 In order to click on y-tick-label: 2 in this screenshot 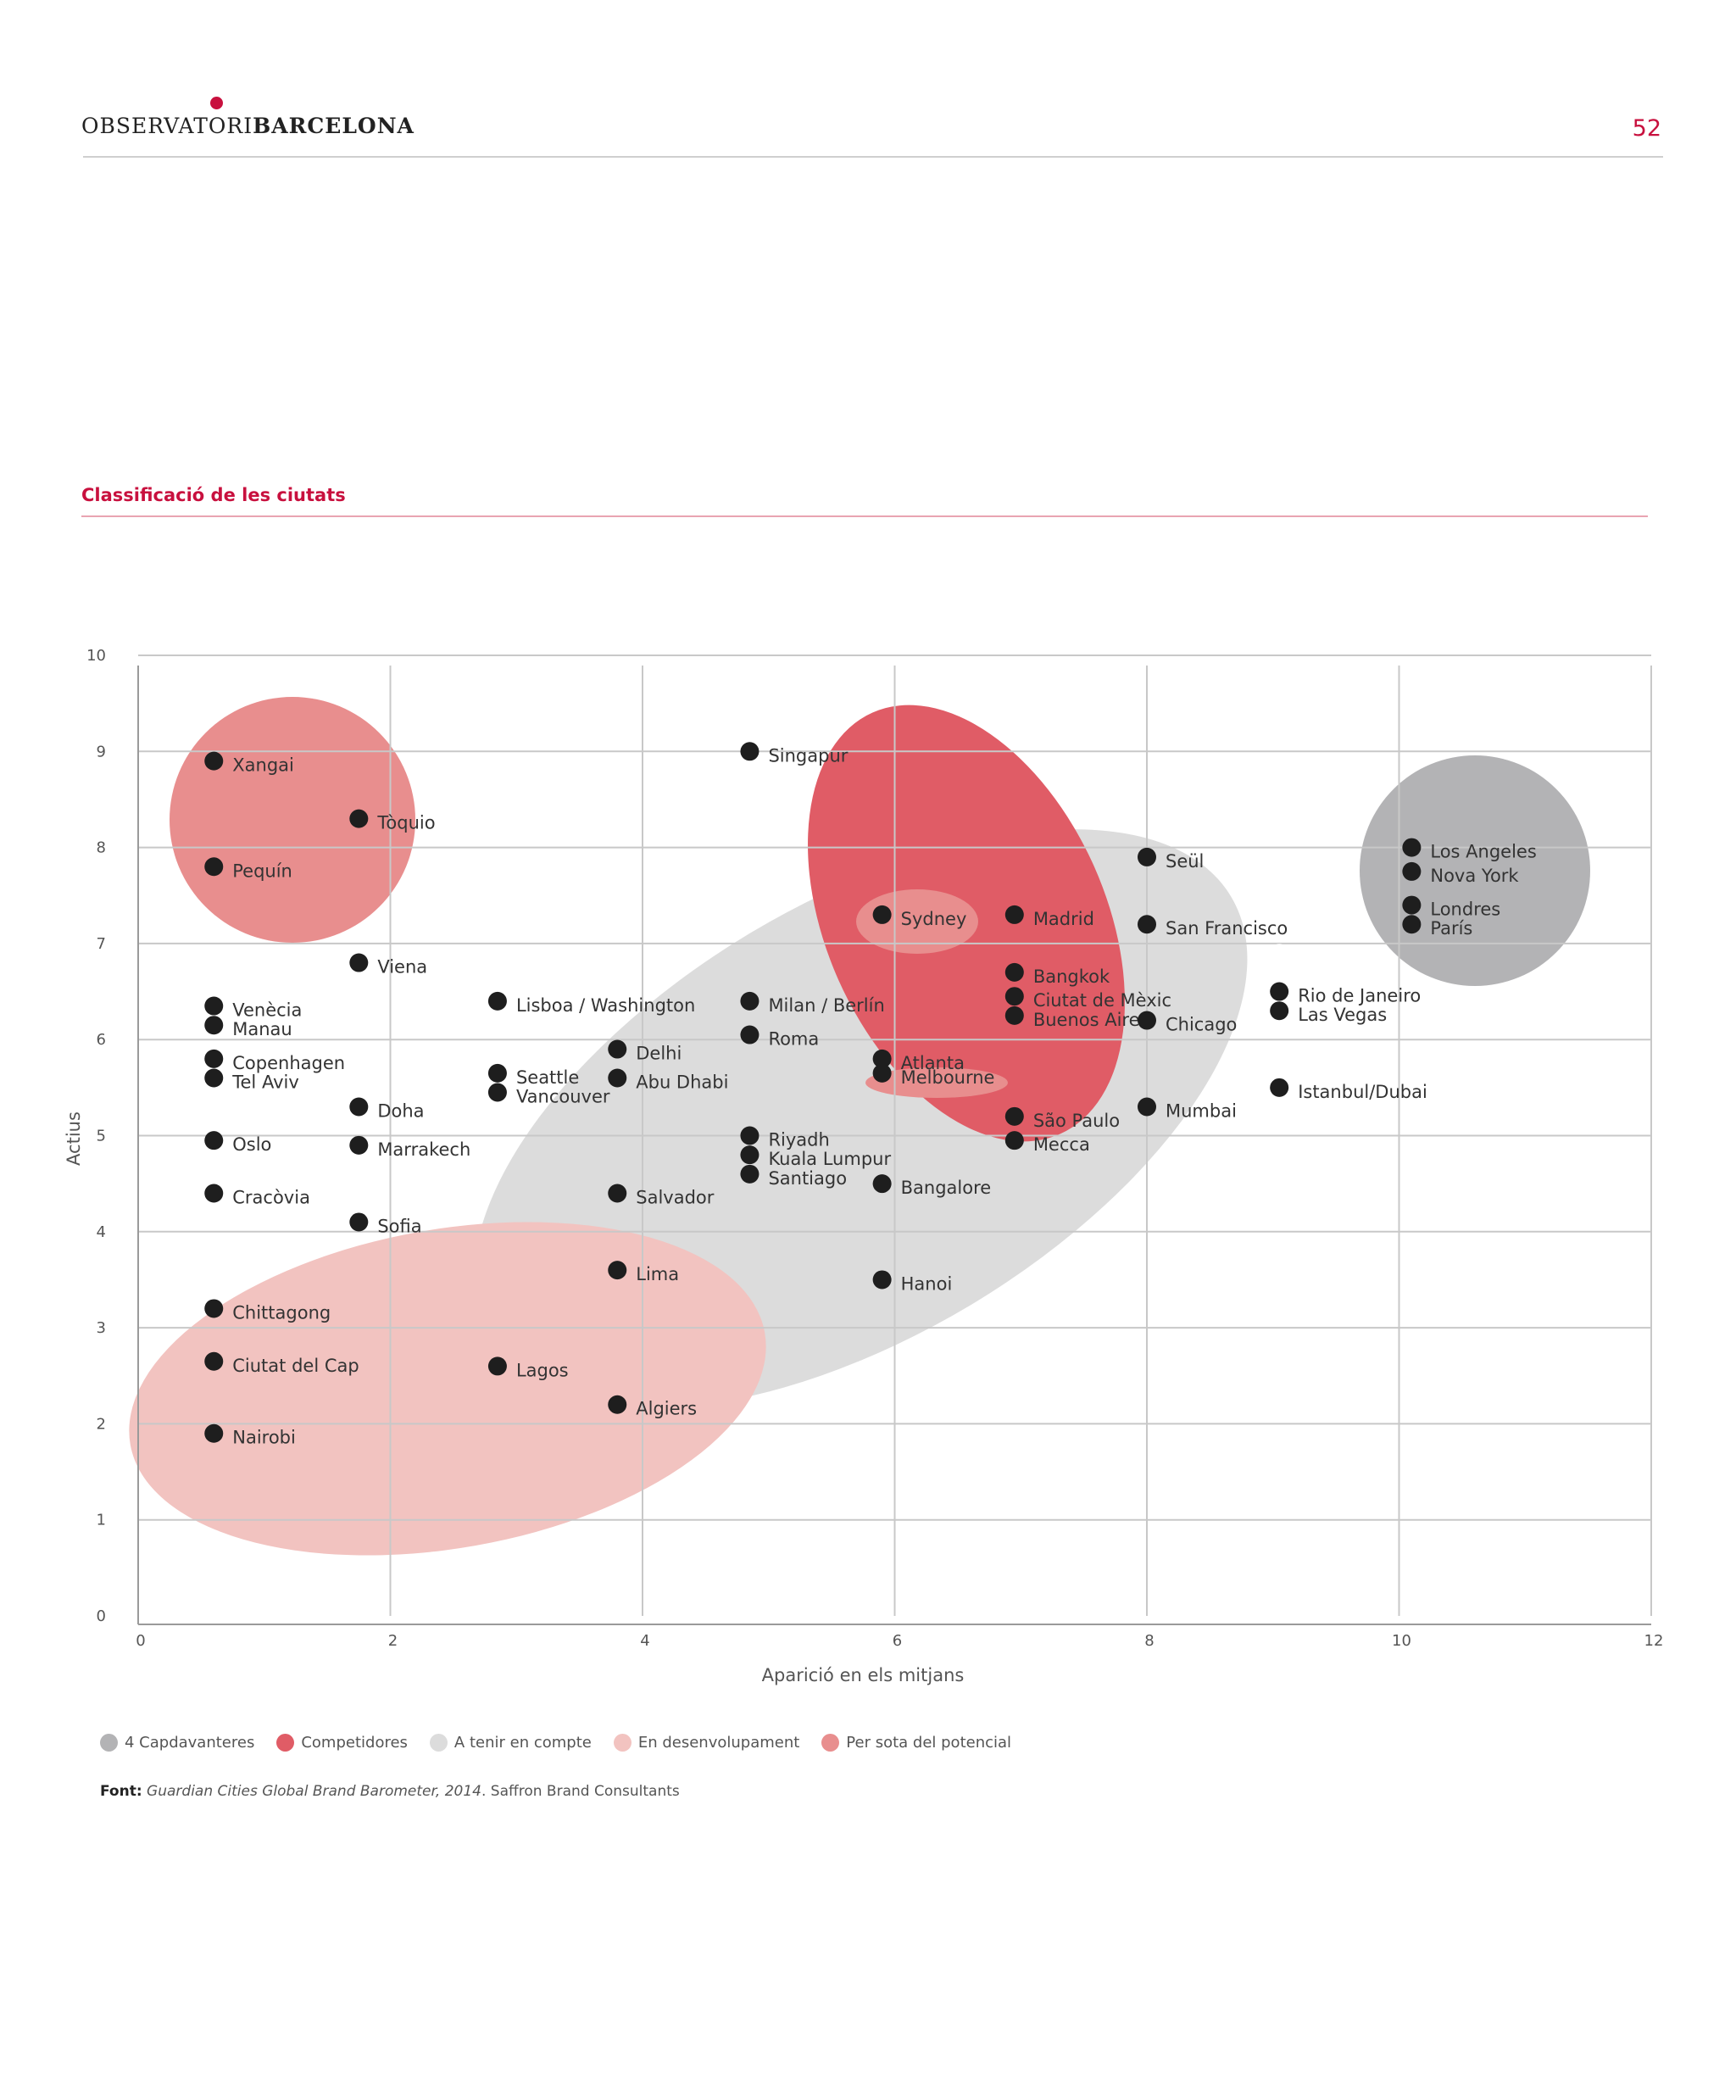, I will do `click(101, 1424)`.